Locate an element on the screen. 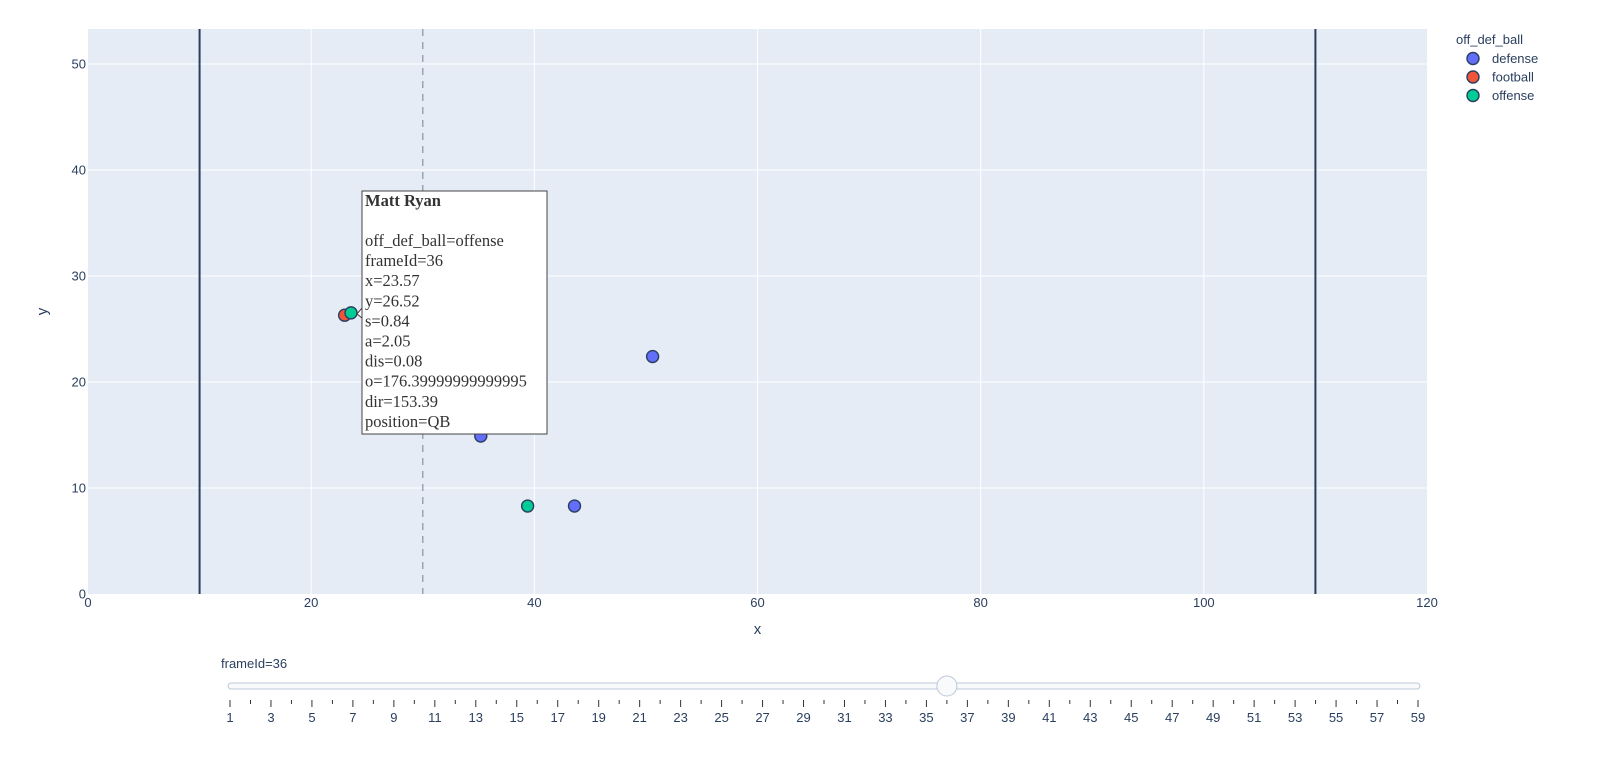 This screenshot has height=774, width=1624. legend-label-defense: defense is located at coordinates (1515, 58).